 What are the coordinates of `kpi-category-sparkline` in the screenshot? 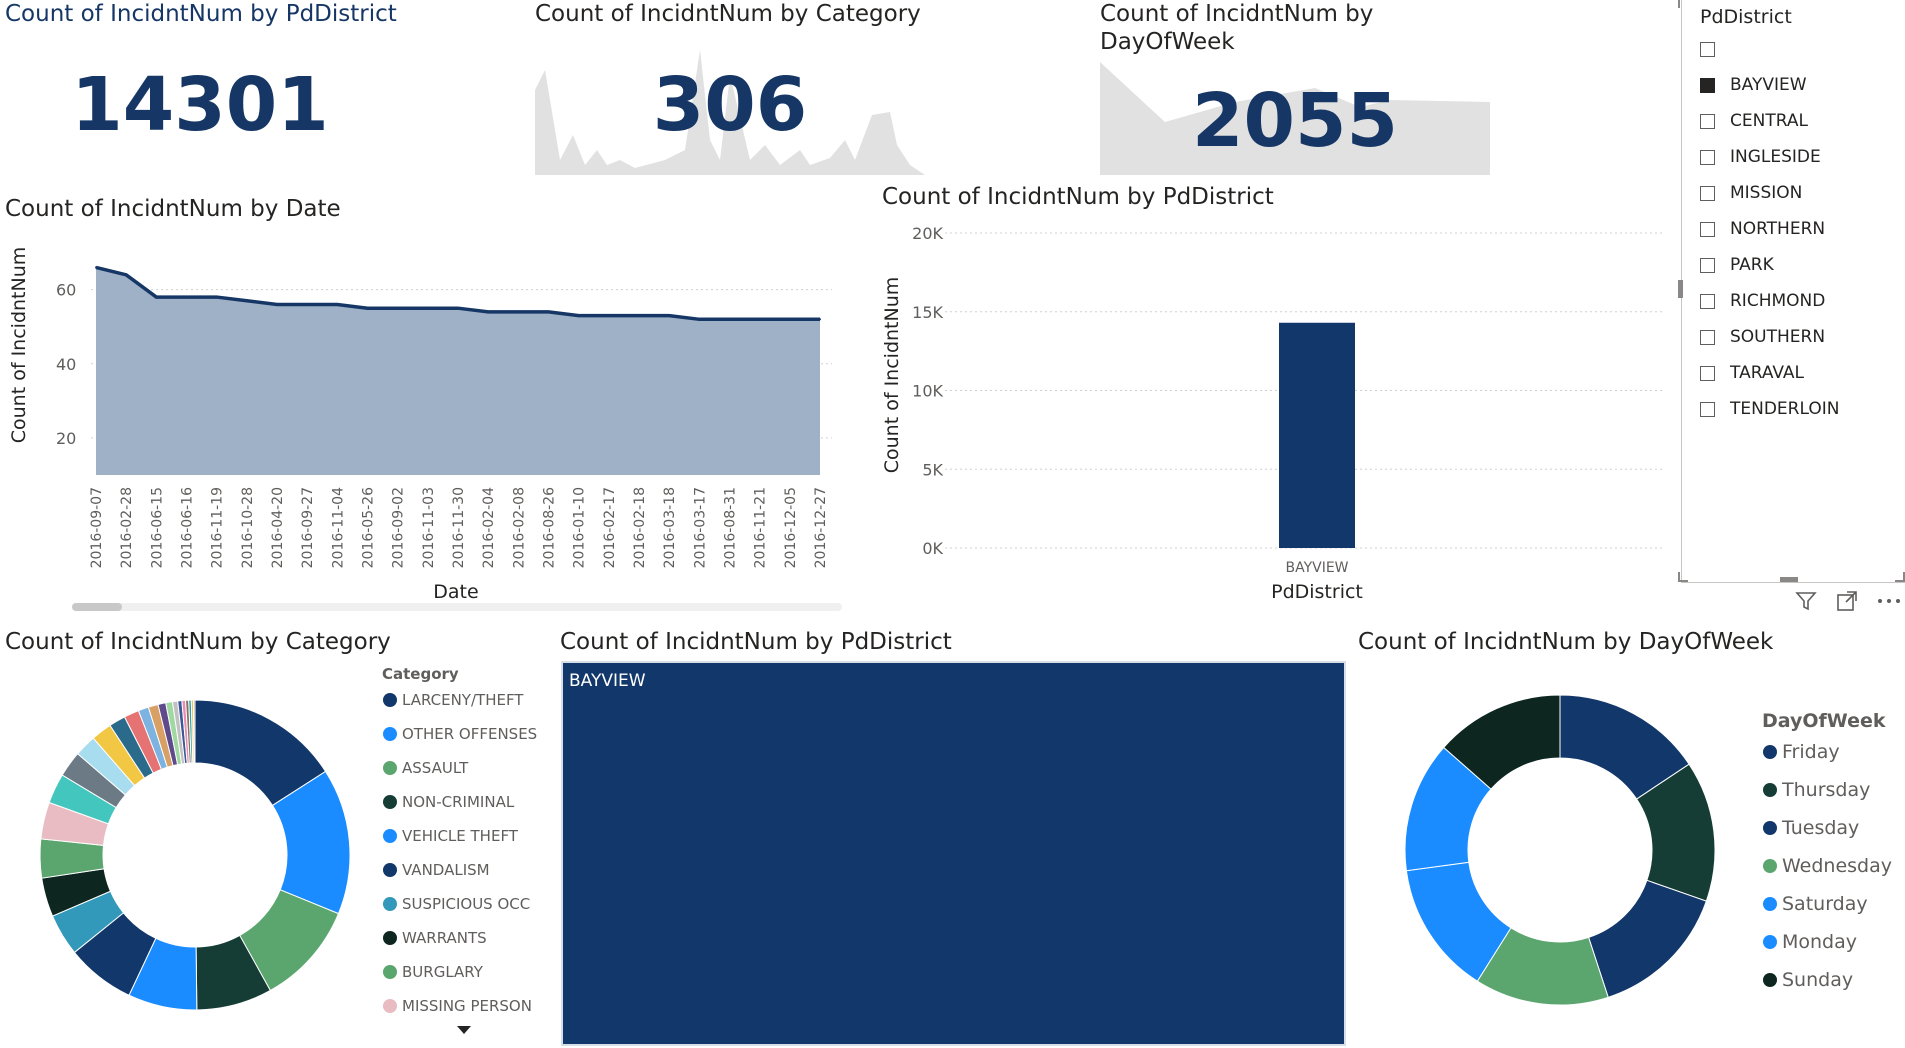 It's located at (730, 112).